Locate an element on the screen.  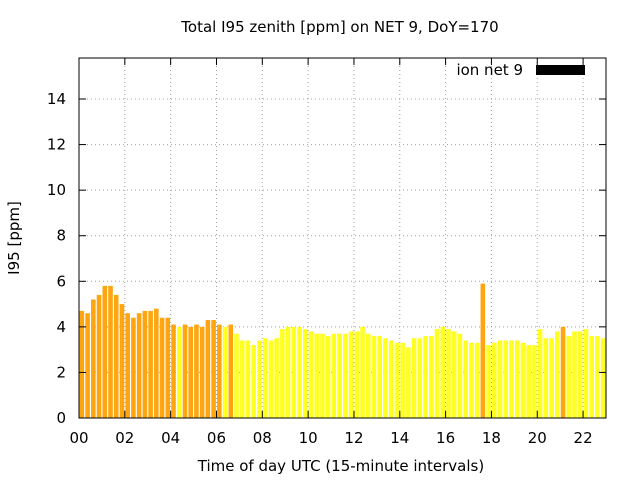
y-tick-labels: 0 2 4 6 8 10 12 14 is located at coordinates (56, 258).